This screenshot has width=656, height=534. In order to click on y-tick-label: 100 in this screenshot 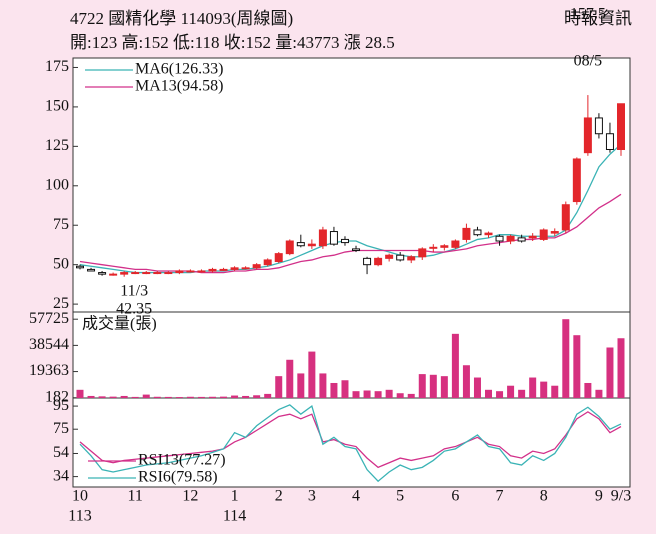, I will do `click(57, 184)`.